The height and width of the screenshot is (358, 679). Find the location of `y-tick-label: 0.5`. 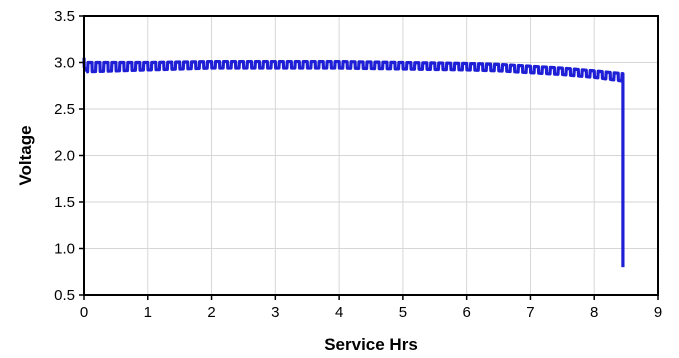

y-tick-label: 0.5 is located at coordinates (64, 295).